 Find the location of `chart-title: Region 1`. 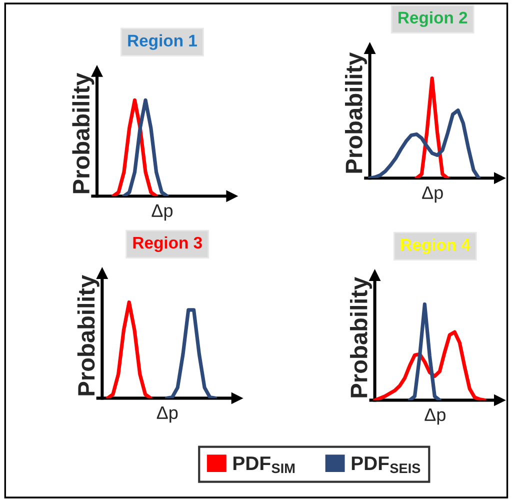

chart-title: Region 1 is located at coordinates (162, 42).